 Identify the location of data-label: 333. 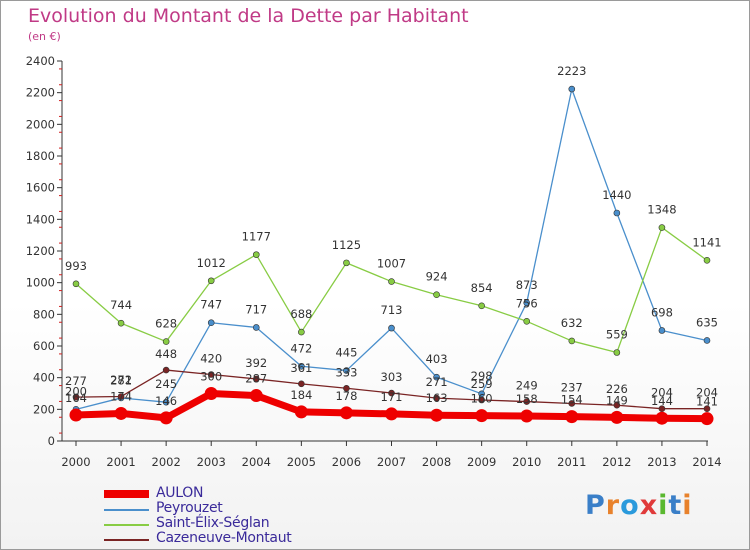
(346, 372).